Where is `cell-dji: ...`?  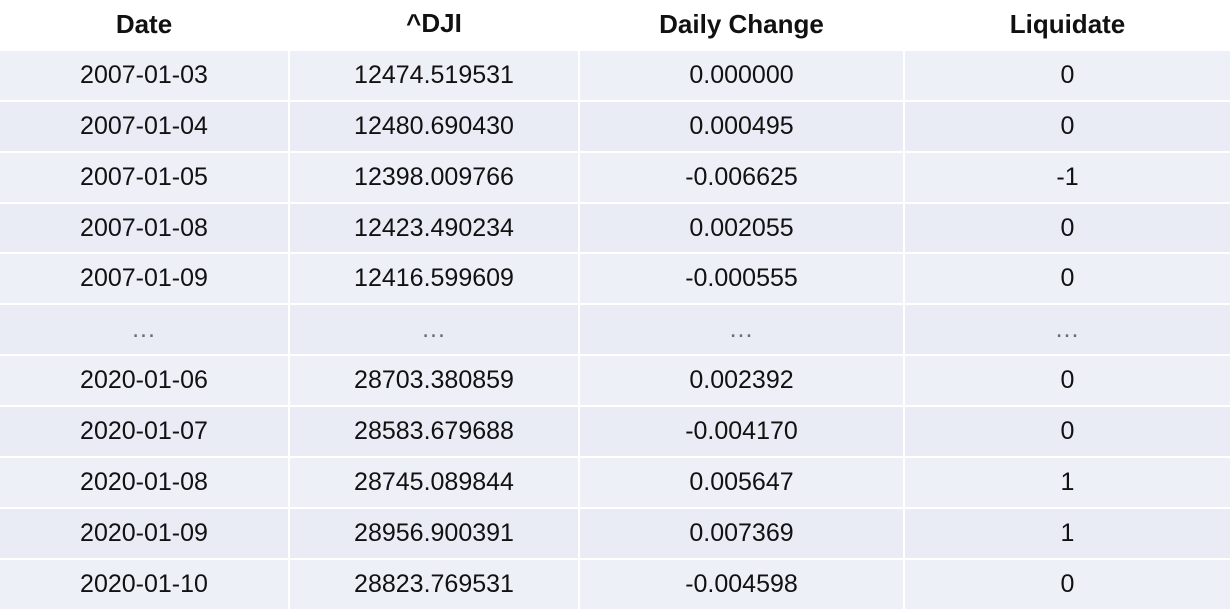
cell-dji: ... is located at coordinates (435, 331).